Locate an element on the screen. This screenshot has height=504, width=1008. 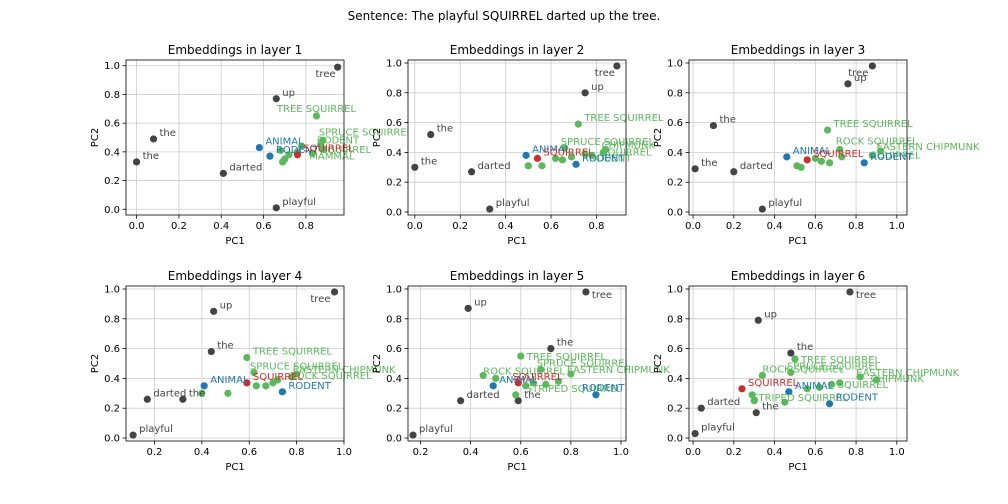
plot-frame is located at coordinates (798, 137).